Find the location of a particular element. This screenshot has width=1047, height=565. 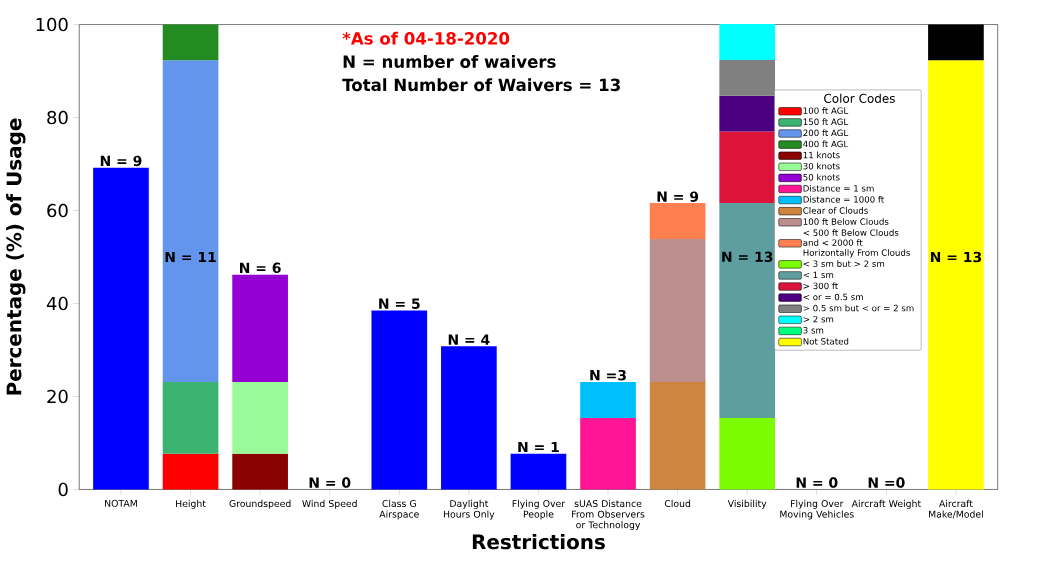

legend-label: Not Stated is located at coordinates (826, 341).